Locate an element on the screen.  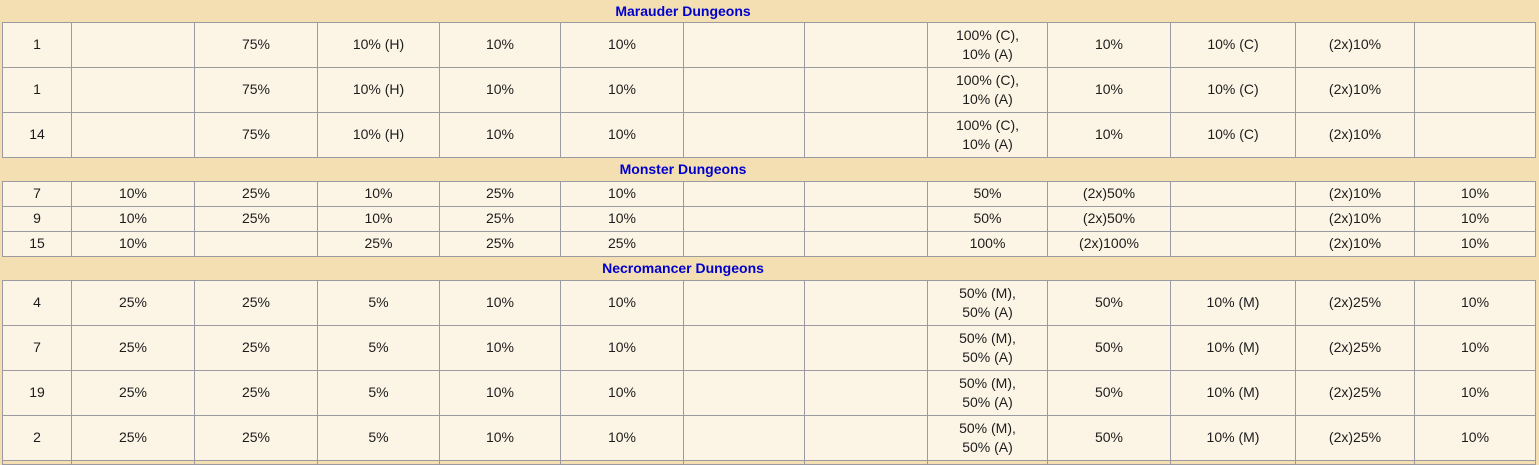
level-cell: 2 is located at coordinates (37, 437).